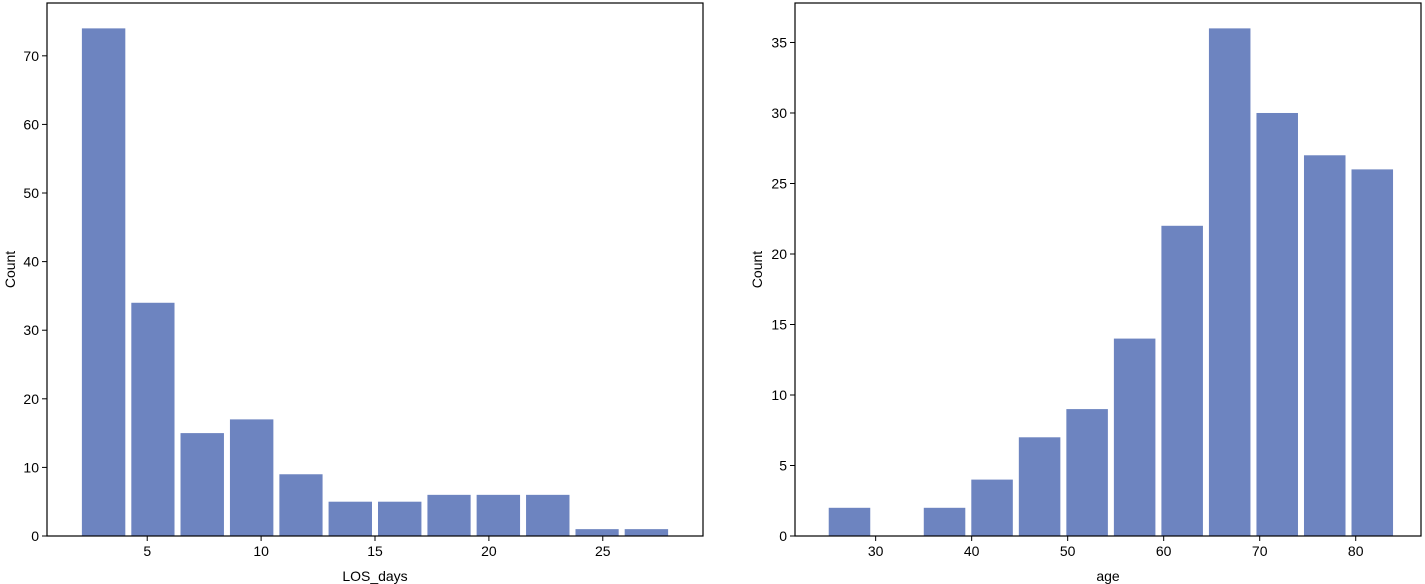  Describe the element at coordinates (1164, 551) in the screenshot. I see `x-tick-label: 60` at that location.